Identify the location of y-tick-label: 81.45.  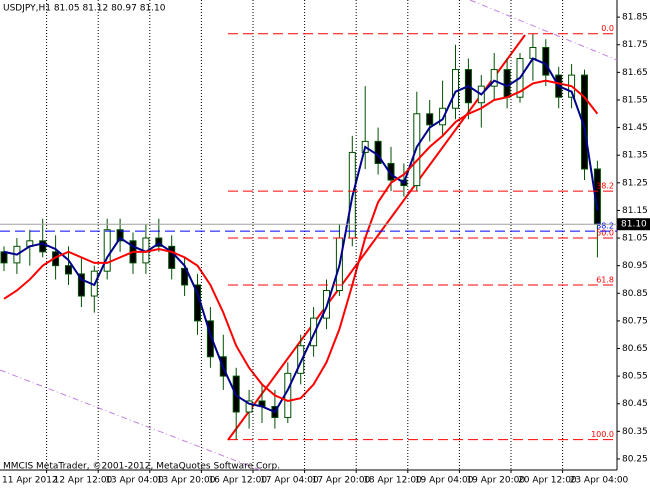
(635, 128).